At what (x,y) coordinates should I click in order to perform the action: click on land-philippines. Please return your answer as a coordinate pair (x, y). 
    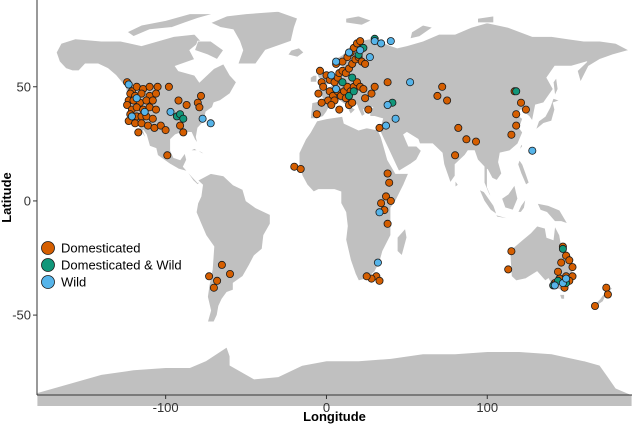
    Looking at the image, I should click on (523, 172).